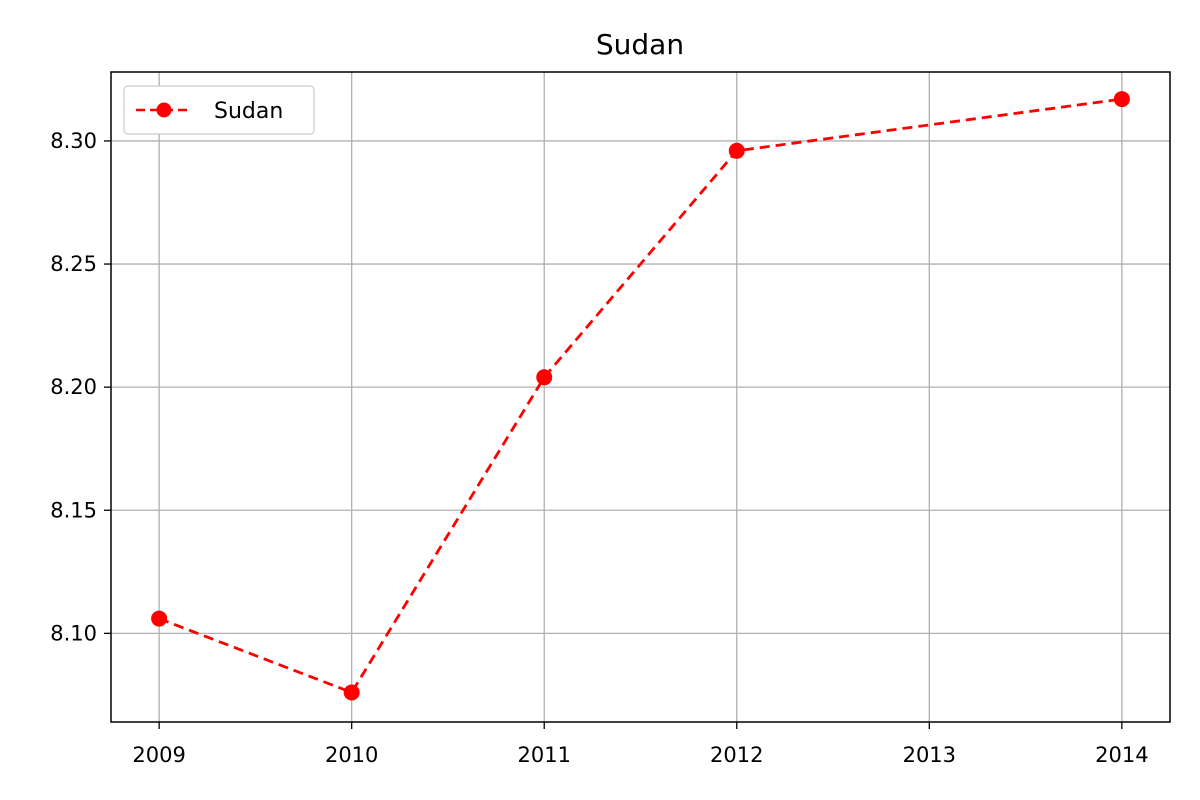  Describe the element at coordinates (73, 510) in the screenshot. I see `y-tick-label: 8.15` at that location.